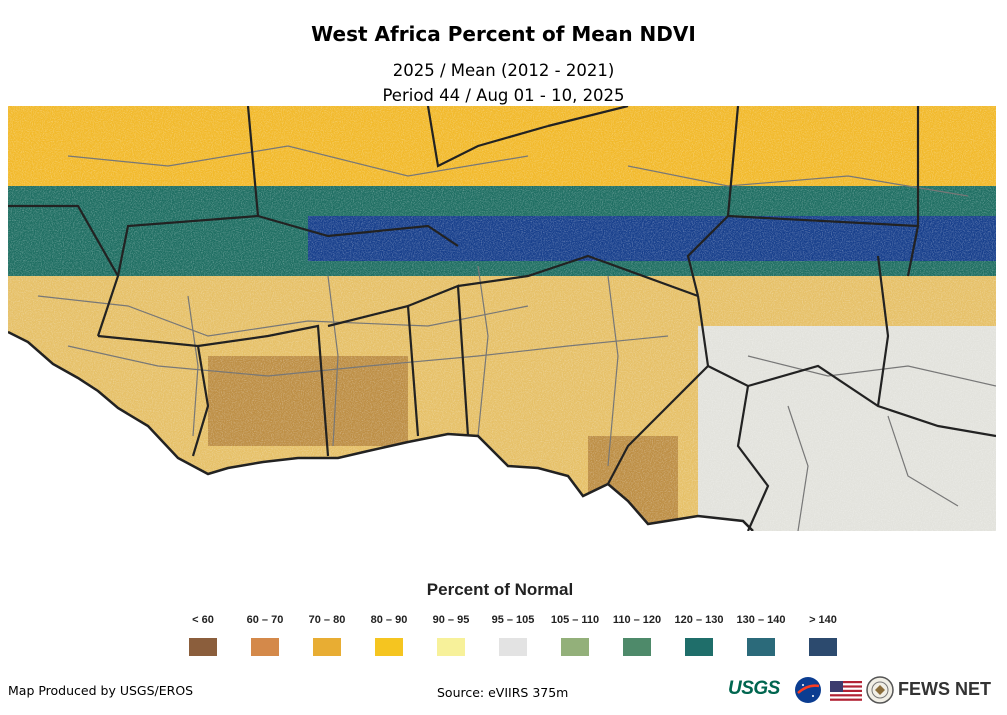  What do you see at coordinates (389, 635) in the screenshot?
I see `legend-item: 80 – 90` at bounding box center [389, 635].